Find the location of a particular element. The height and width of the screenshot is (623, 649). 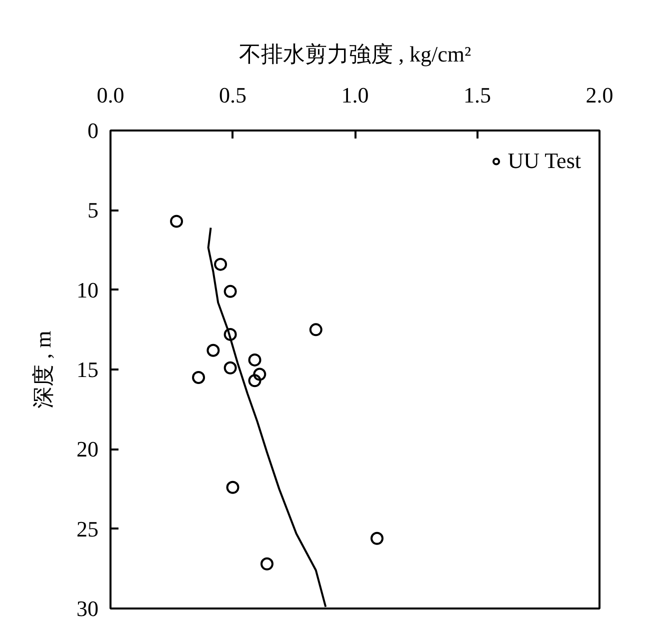

y-tick-label: 25 is located at coordinates (87, 529).